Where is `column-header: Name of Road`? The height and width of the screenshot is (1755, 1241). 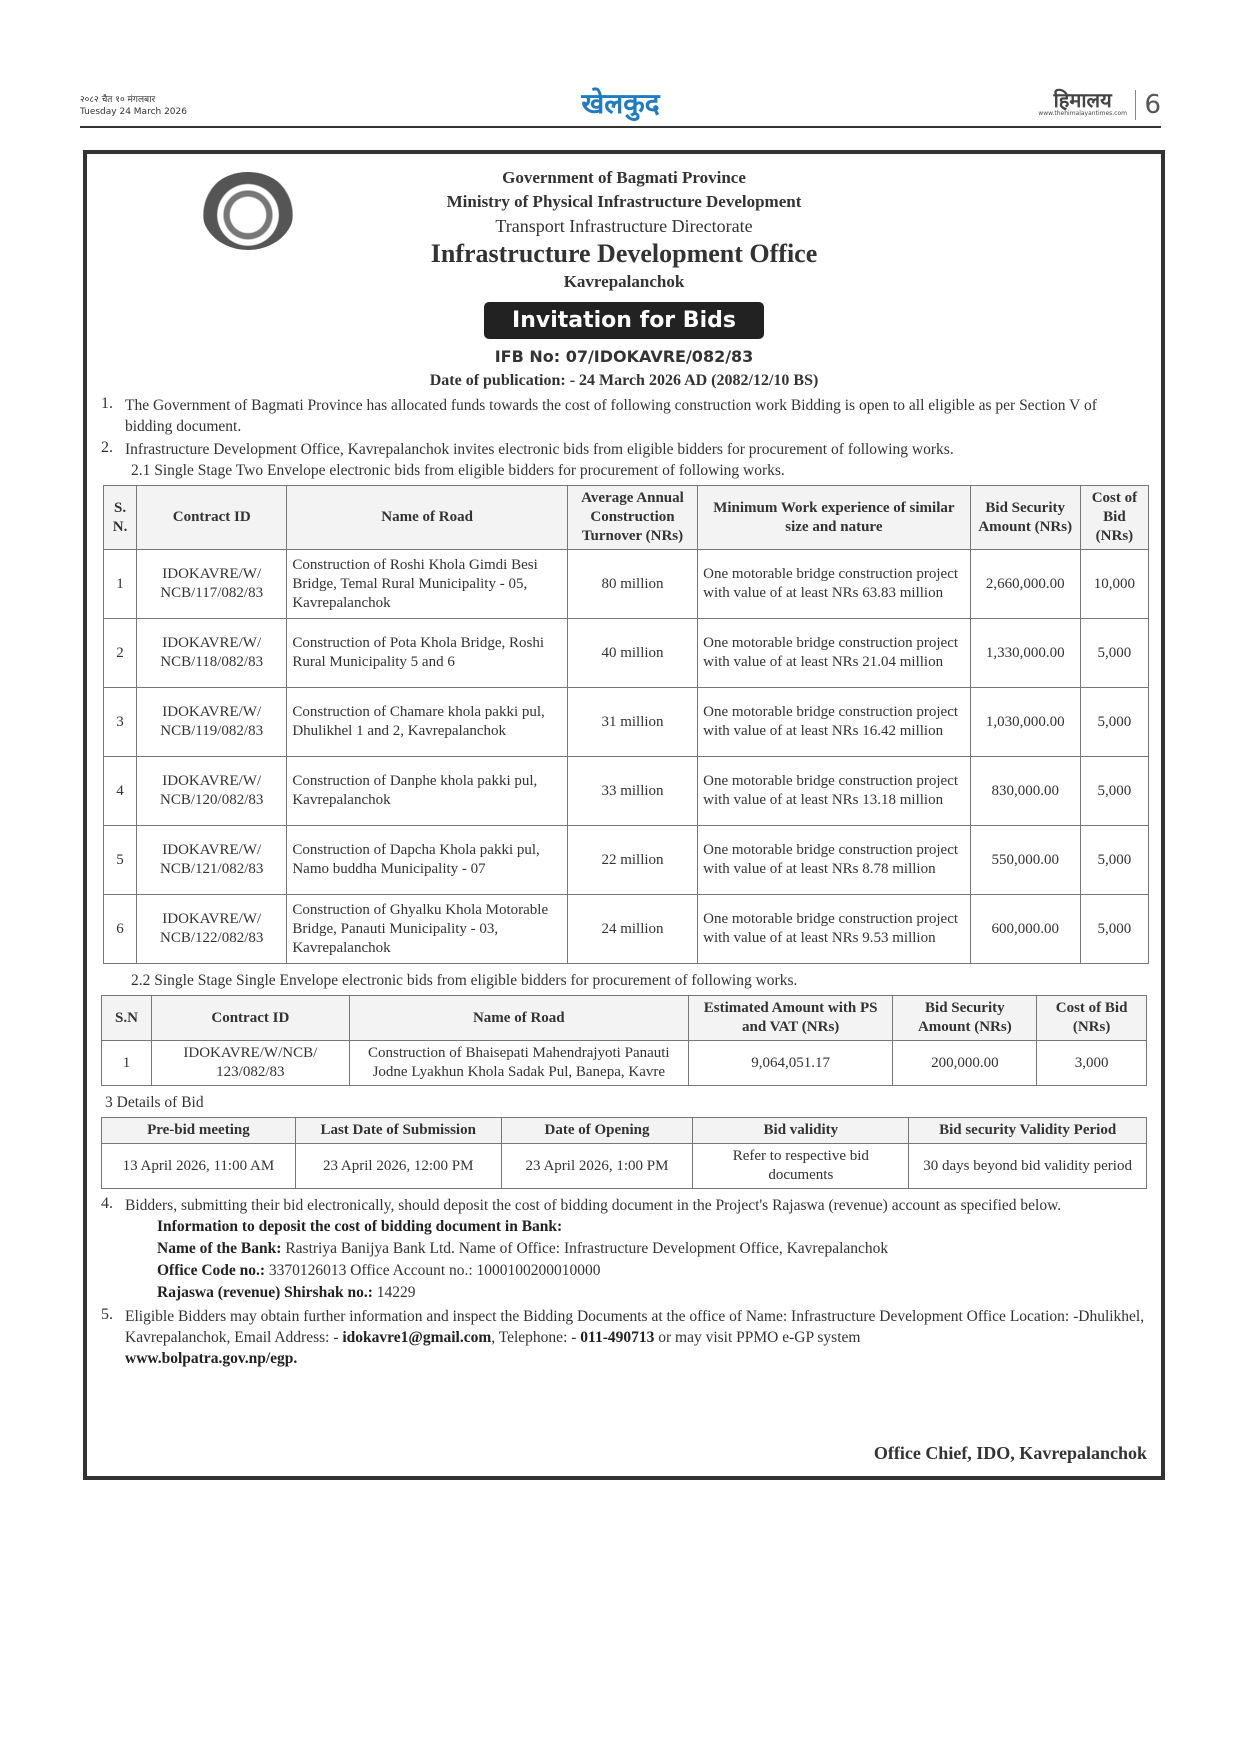
column-header: Name of Road is located at coordinates (518, 1018).